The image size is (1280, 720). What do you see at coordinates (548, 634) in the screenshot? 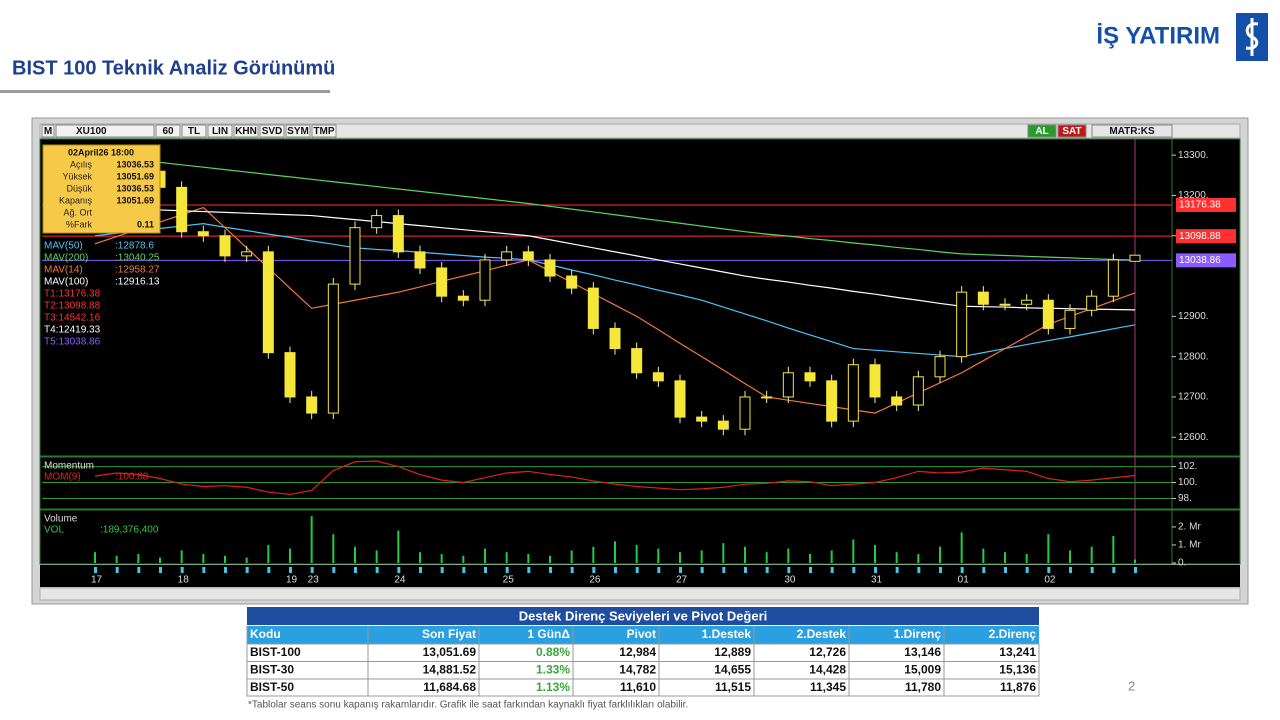
I see `table-header: 1 GünΔ` at bounding box center [548, 634].